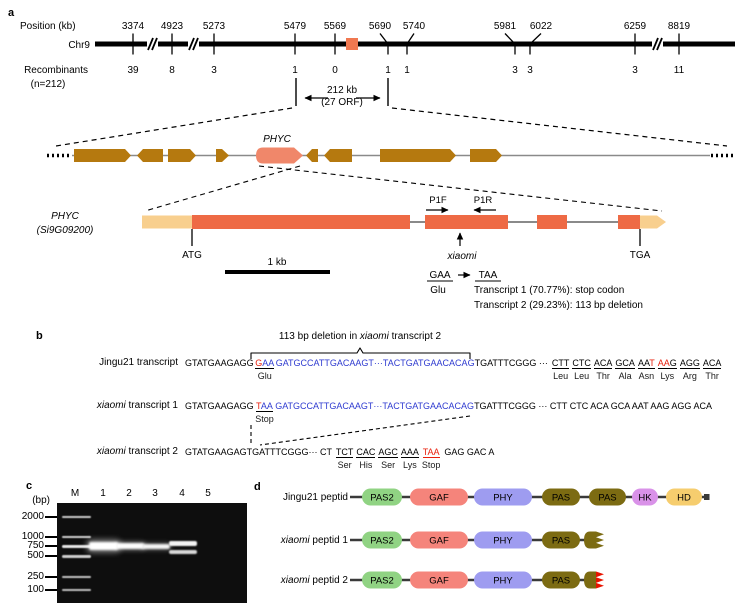  What do you see at coordinates (646, 369) in the screenshot?
I see `codon-aat: AAT Asn` at bounding box center [646, 369].